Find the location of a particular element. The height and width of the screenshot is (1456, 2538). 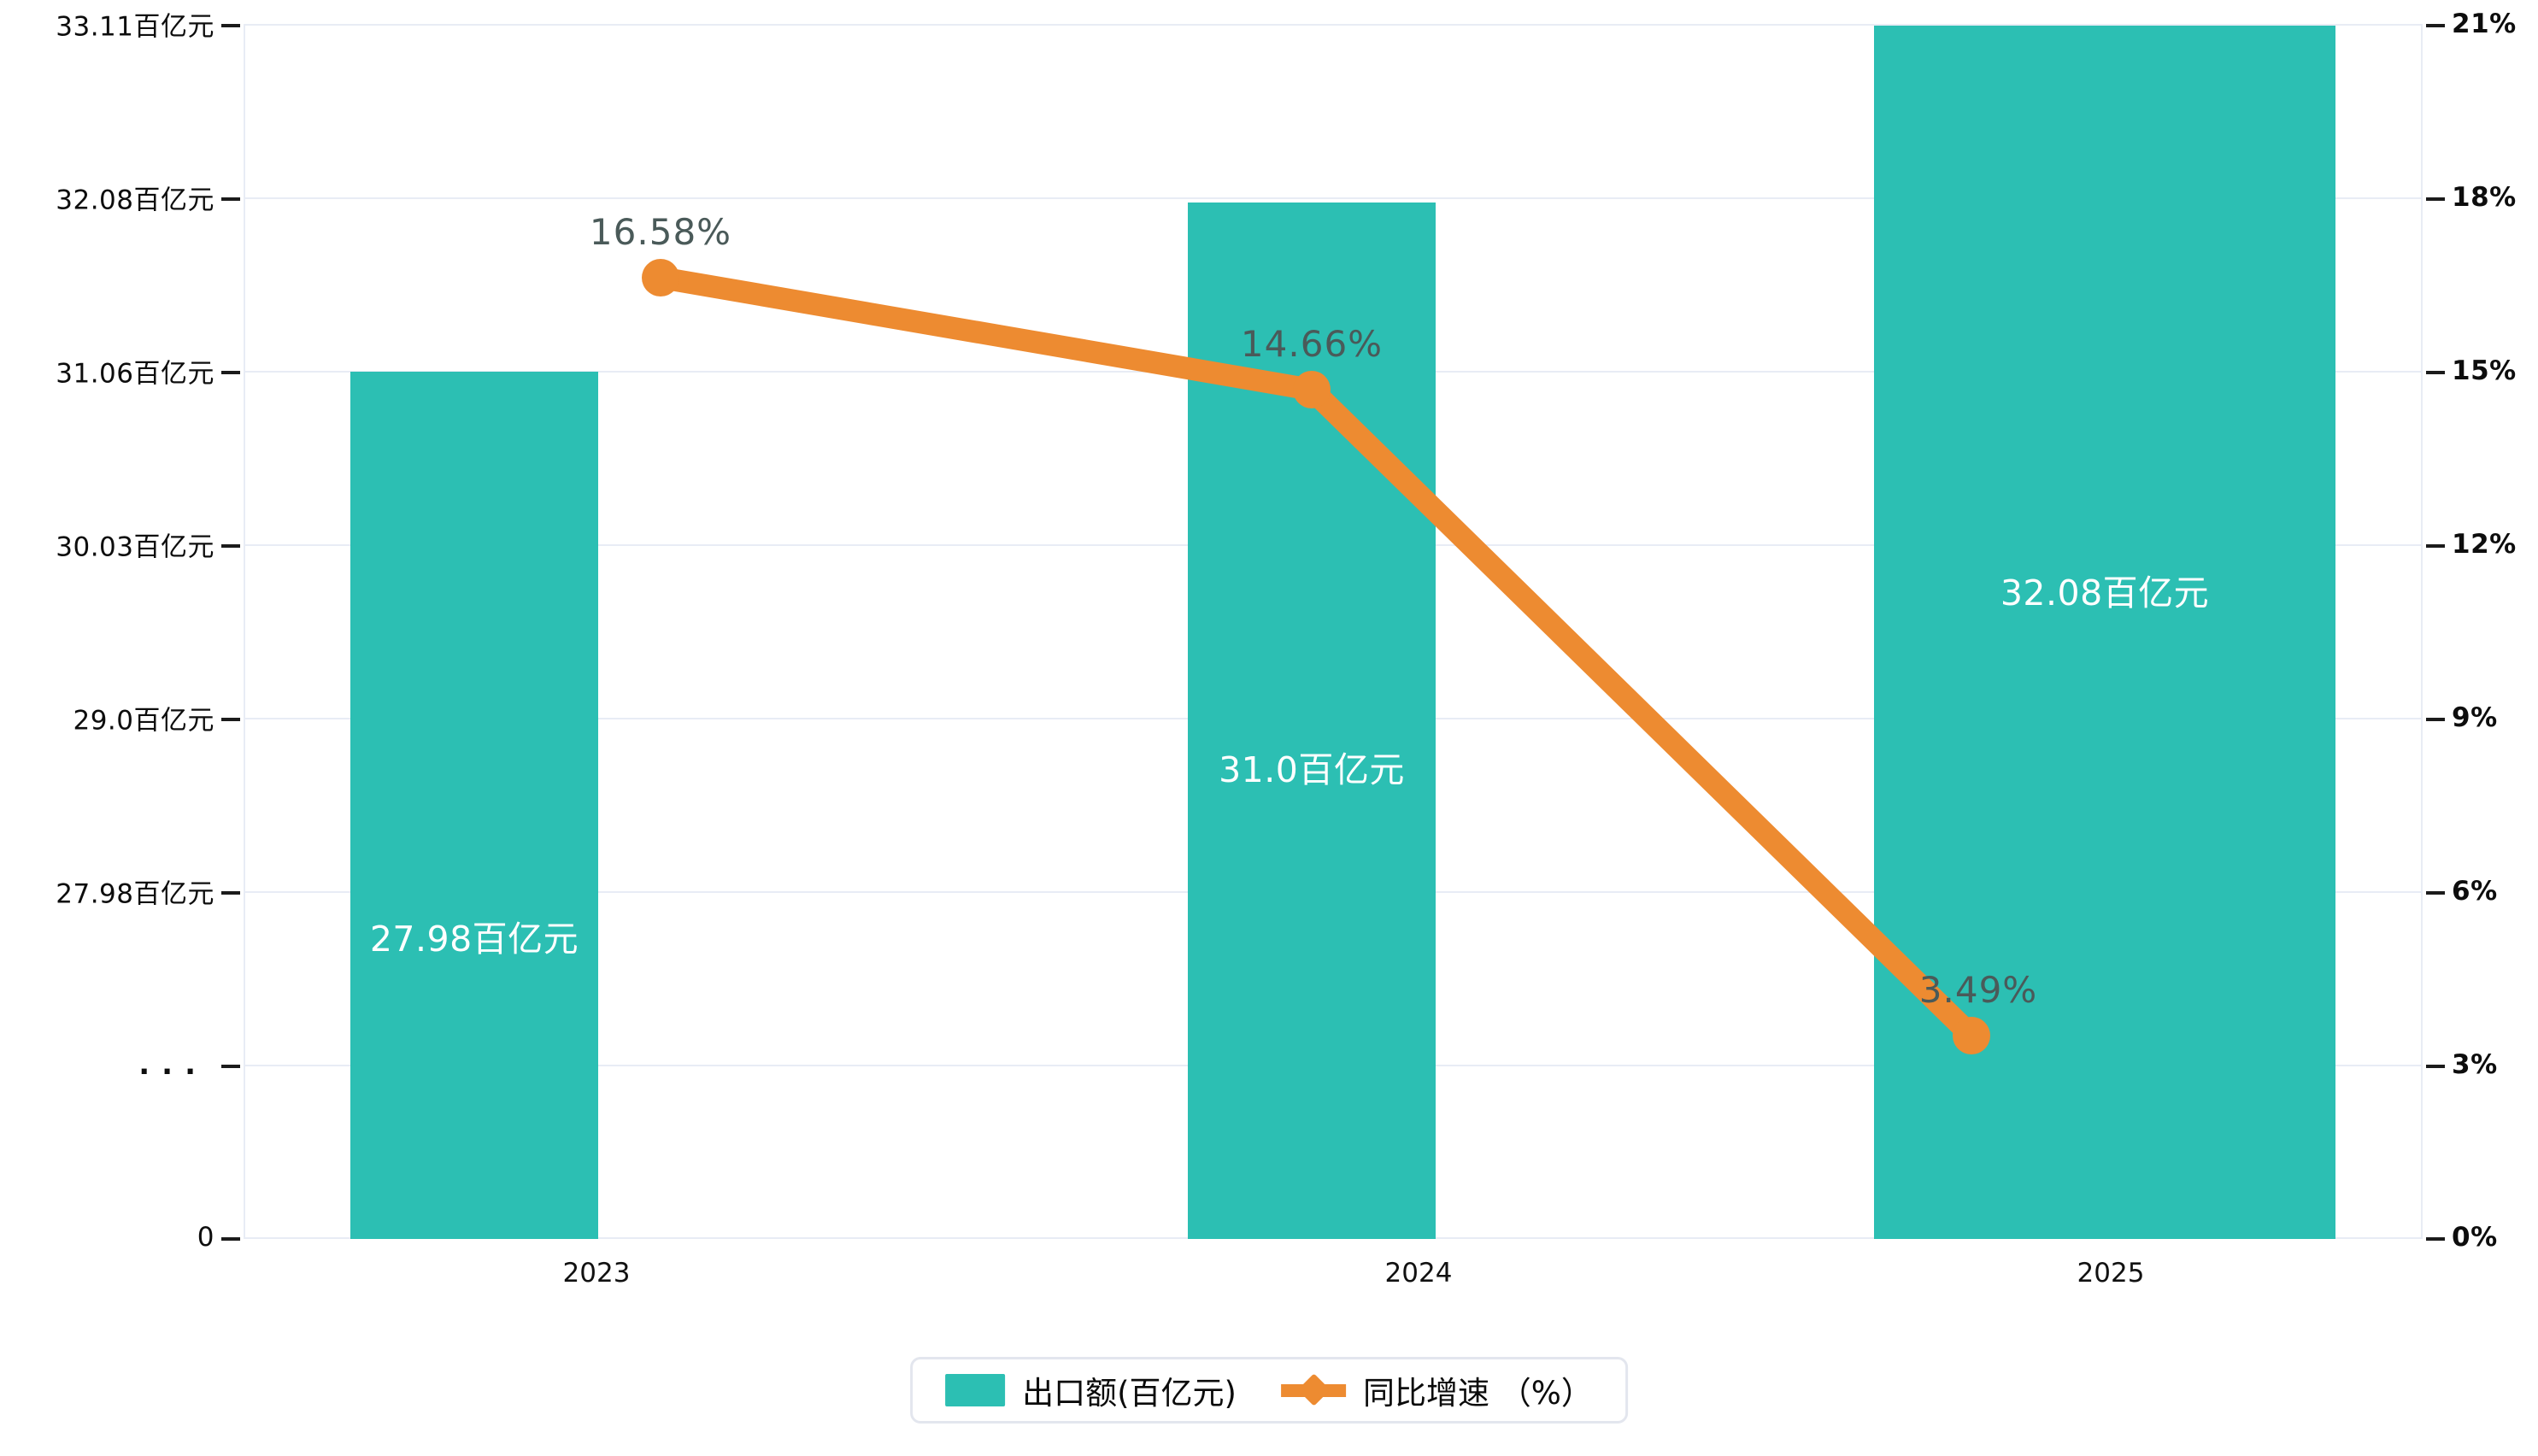

y-axis-right-label: 18% is located at coordinates (2484, 197).